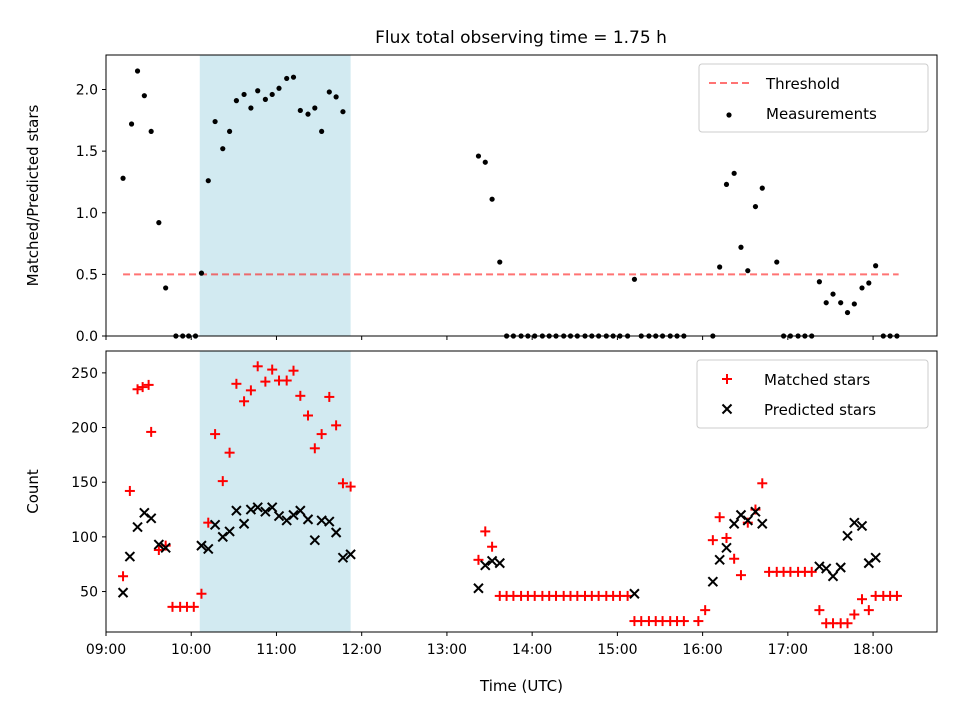 The height and width of the screenshot is (720, 960). What do you see at coordinates (802, 84) in the screenshot?
I see `legend-label: Threshold` at bounding box center [802, 84].